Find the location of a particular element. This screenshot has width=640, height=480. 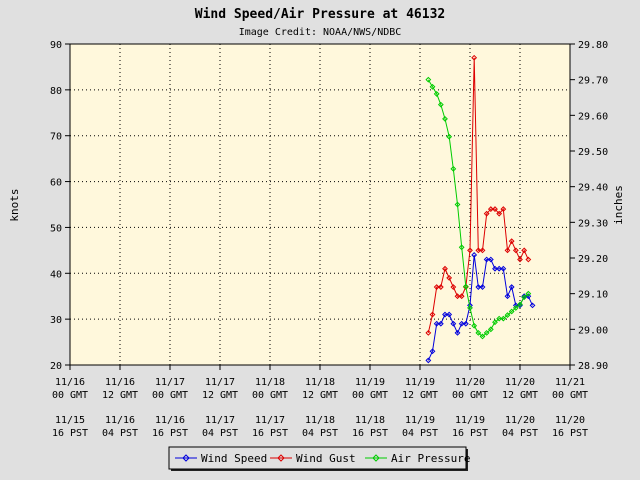

y-right-tick-label: 29.50 is located at coordinates (593, 152).